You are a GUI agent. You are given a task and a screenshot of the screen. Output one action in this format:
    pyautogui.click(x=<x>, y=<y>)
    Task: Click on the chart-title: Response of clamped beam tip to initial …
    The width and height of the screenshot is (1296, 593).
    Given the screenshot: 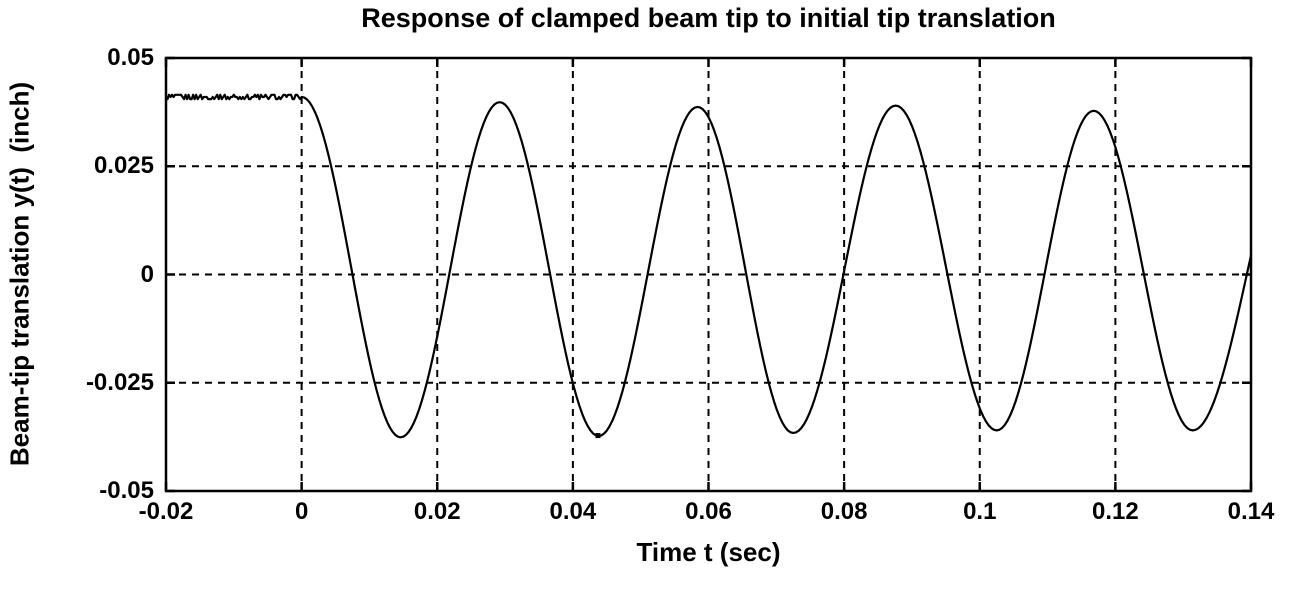 What is the action you would take?
    pyautogui.click(x=708, y=18)
    